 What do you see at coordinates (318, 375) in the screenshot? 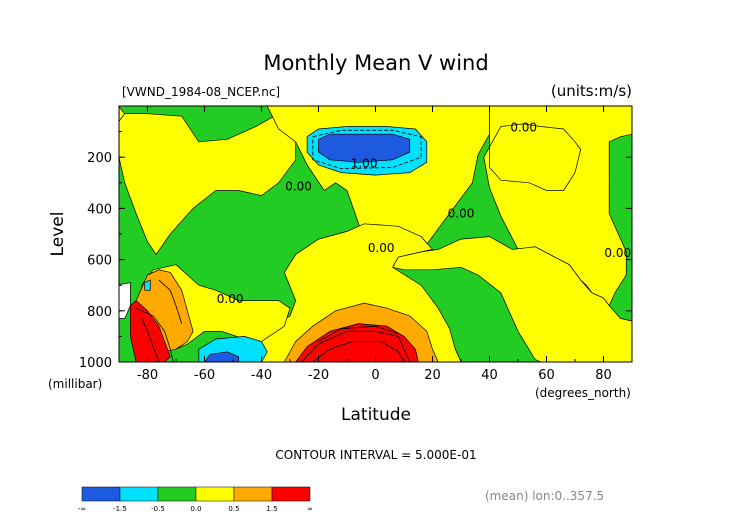
I see `x-tick-label: -20` at bounding box center [318, 375].